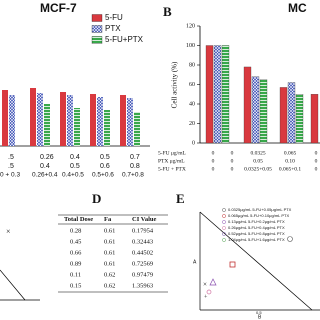 This screenshot has height=320, width=320. I want to click on y-tick-label: 100, so click(190, 46).